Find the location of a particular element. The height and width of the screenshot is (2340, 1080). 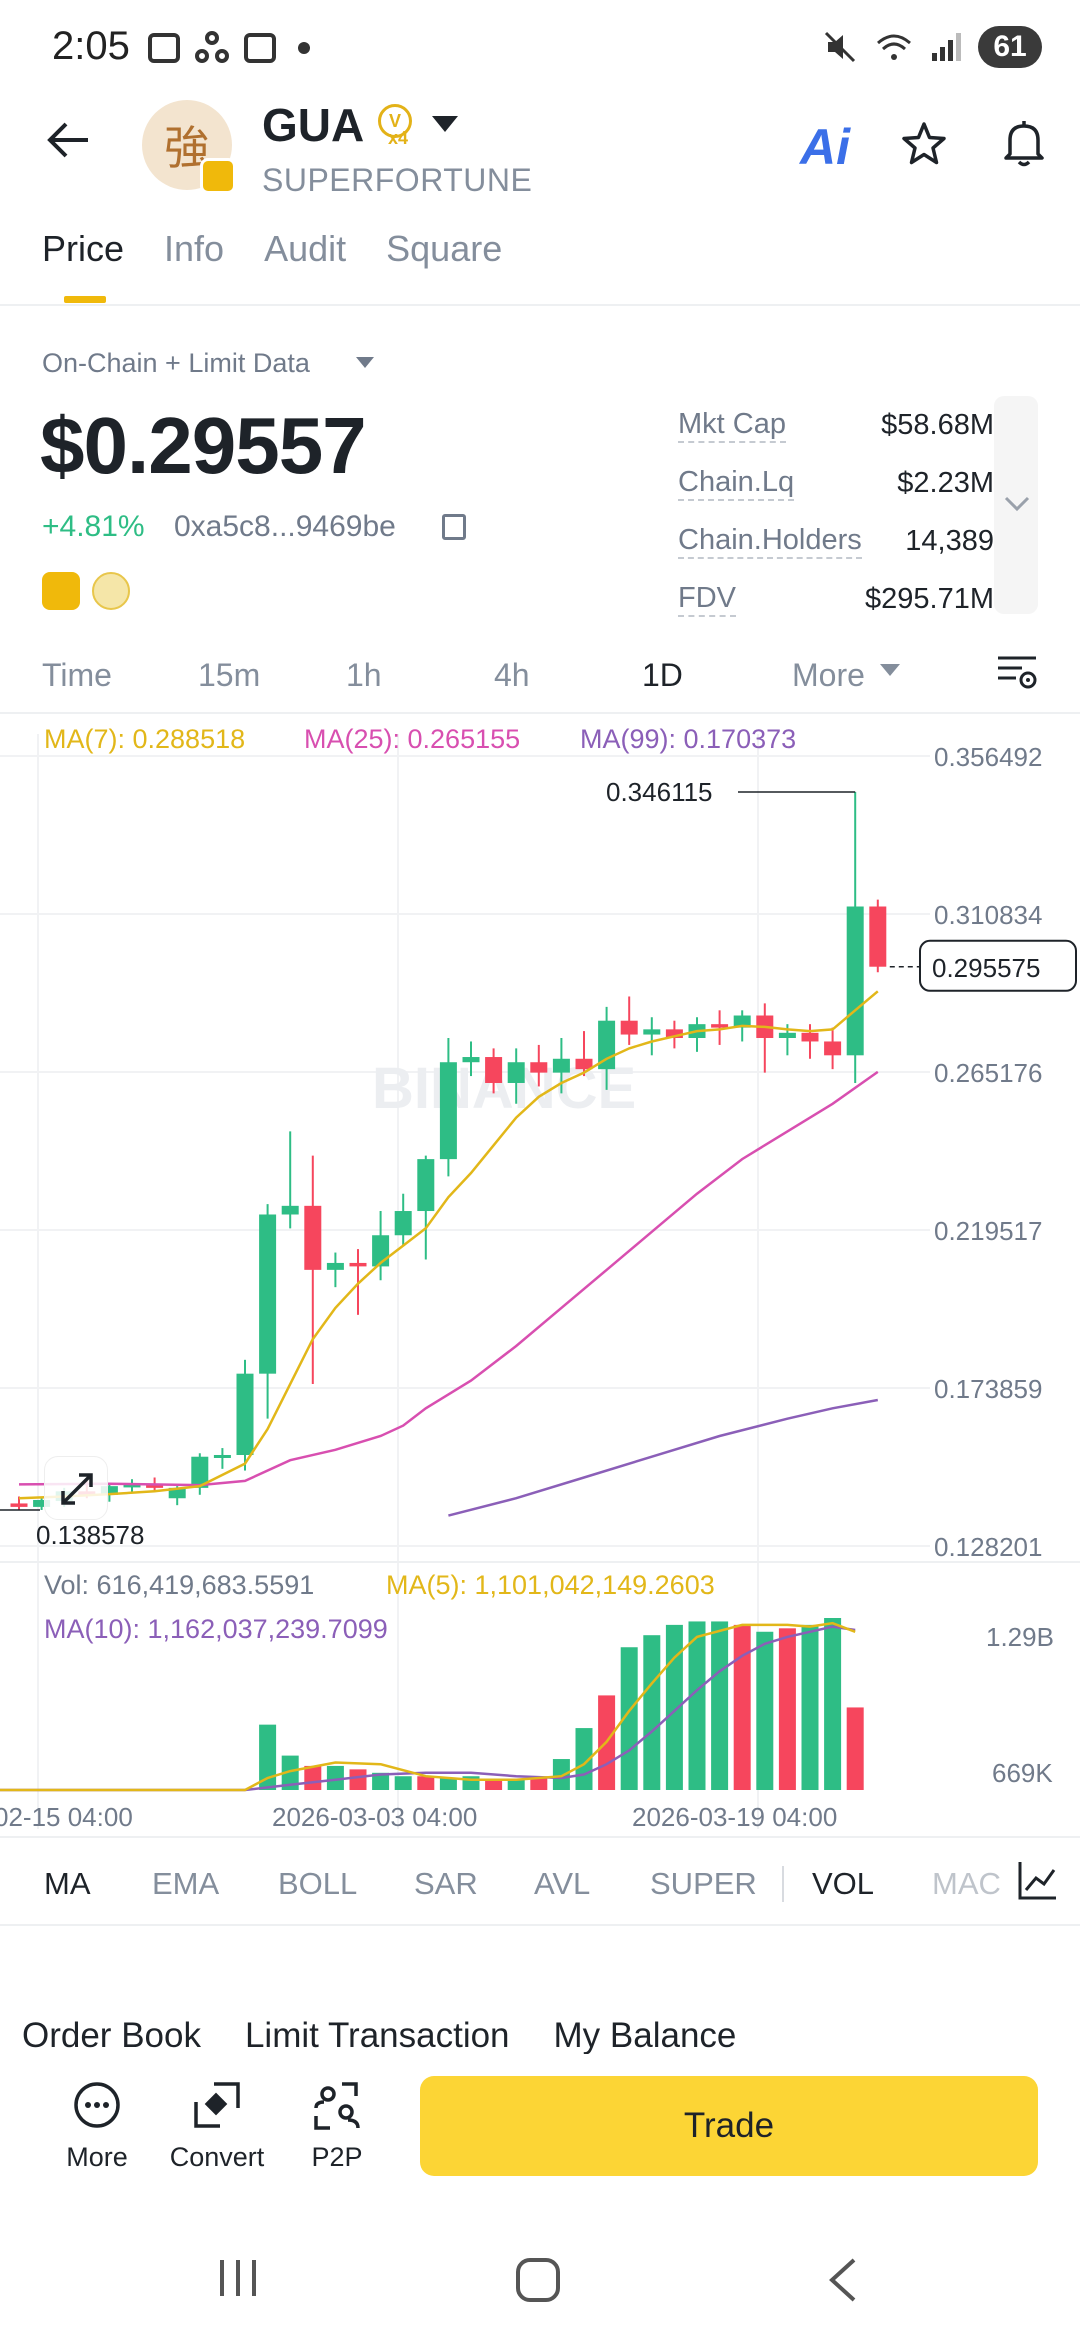

time-axis-label: 2026-03-19 04:00 is located at coordinates (734, 1817).